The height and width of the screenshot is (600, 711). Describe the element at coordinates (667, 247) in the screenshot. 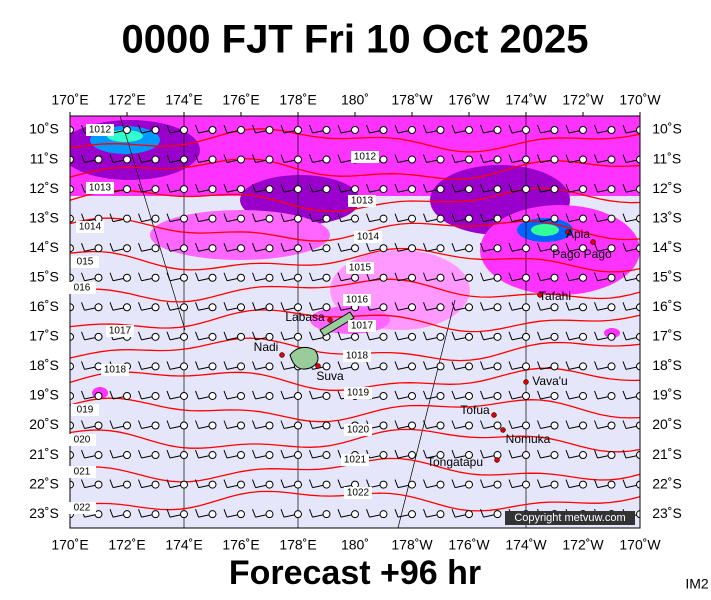

I see `lat-label: 14˚S` at that location.